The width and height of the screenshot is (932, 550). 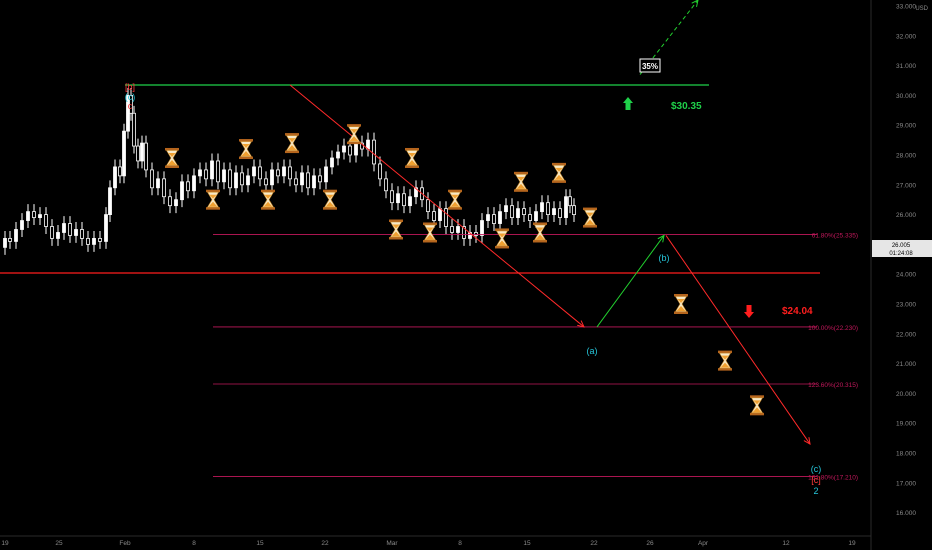 I want to click on down-arrow-icon, so click(x=749, y=311).